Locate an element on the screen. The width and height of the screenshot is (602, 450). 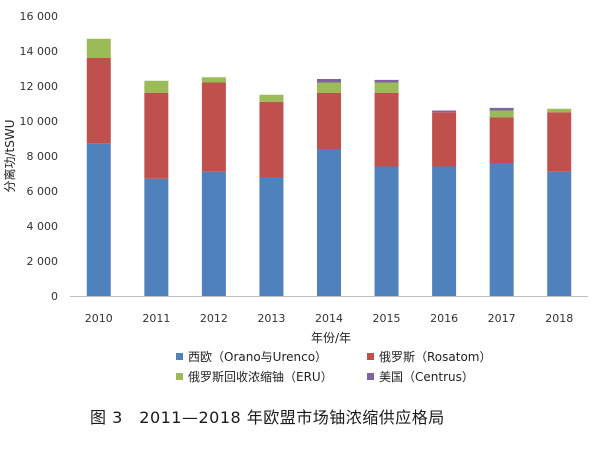
x-tick-label: 2016 is located at coordinates (444, 318).